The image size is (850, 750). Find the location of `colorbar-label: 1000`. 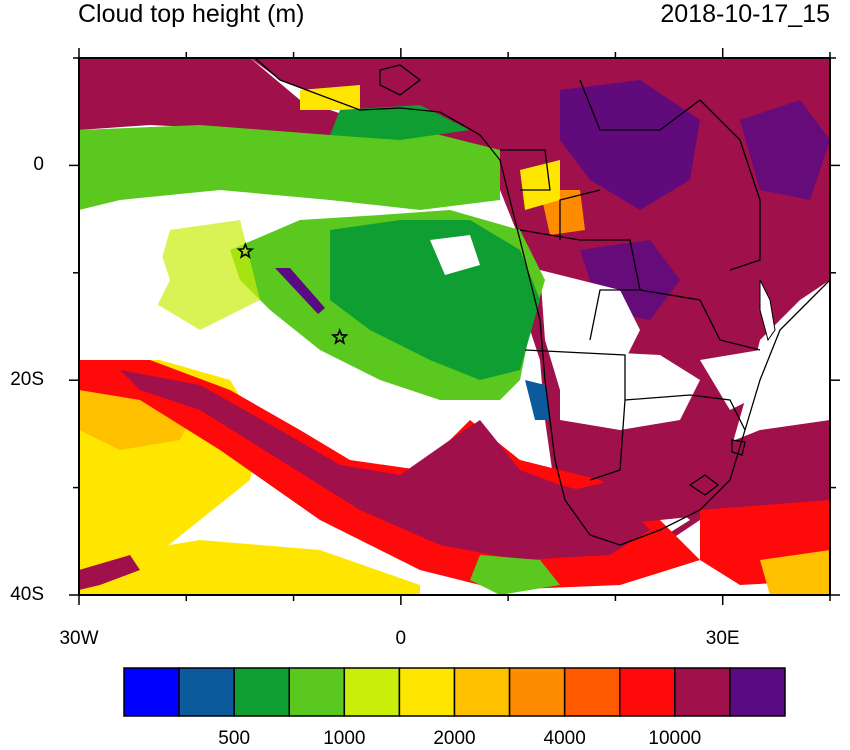

colorbar-label: 1000 is located at coordinates (344, 738).